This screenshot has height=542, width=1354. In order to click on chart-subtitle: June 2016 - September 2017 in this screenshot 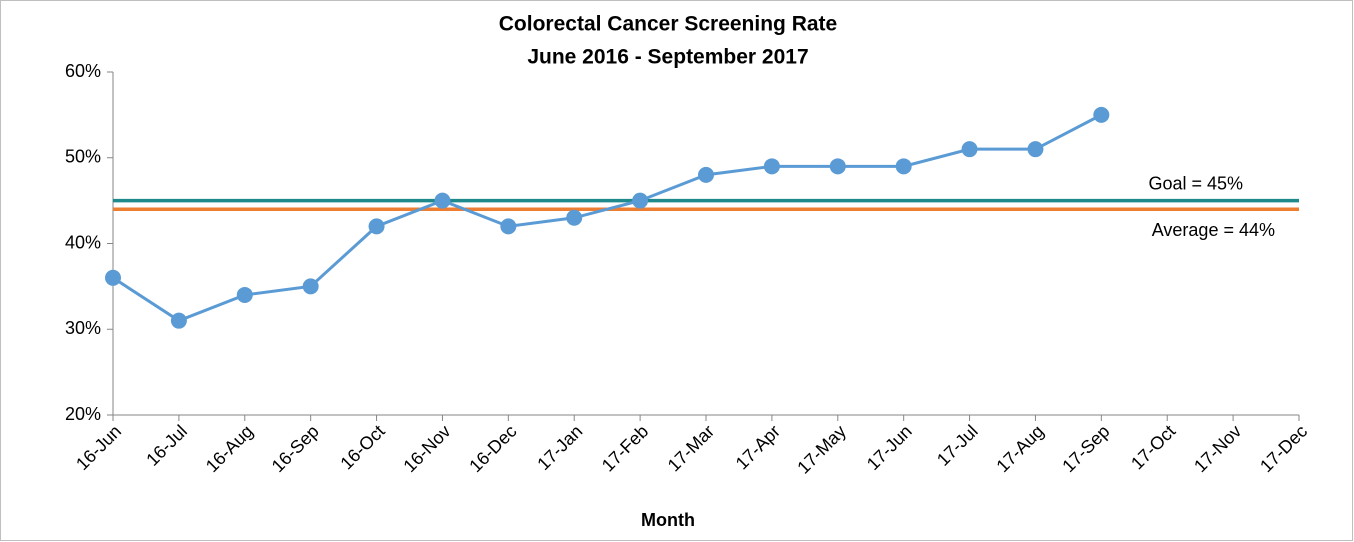, I will do `click(667, 57)`.